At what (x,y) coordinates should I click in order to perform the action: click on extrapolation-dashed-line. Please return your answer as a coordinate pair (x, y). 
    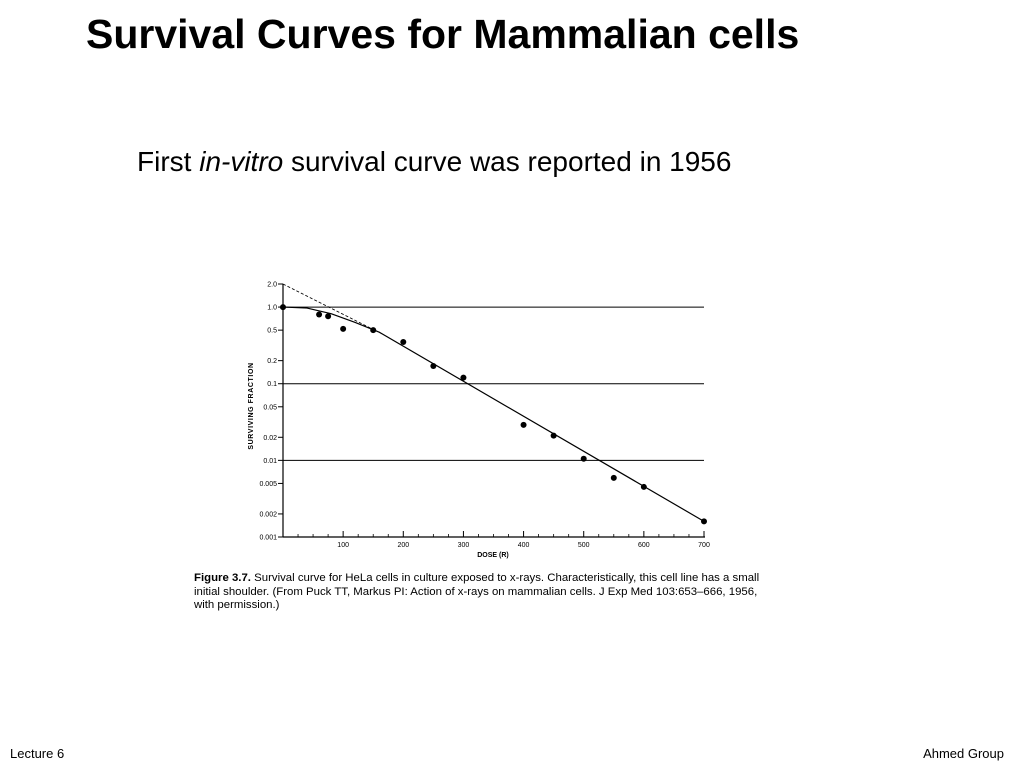
    Looking at the image, I should click on (328, 306).